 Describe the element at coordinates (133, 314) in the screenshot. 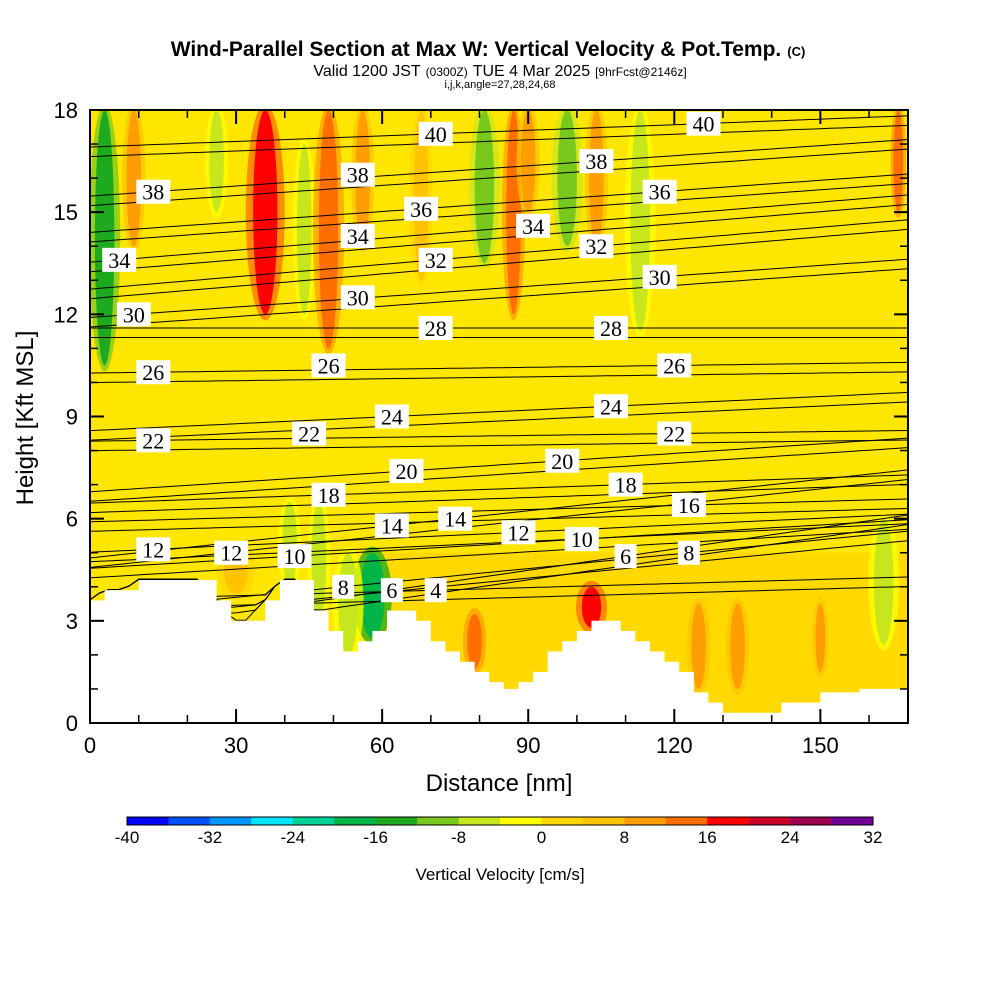

I see `theta-label: 30` at that location.